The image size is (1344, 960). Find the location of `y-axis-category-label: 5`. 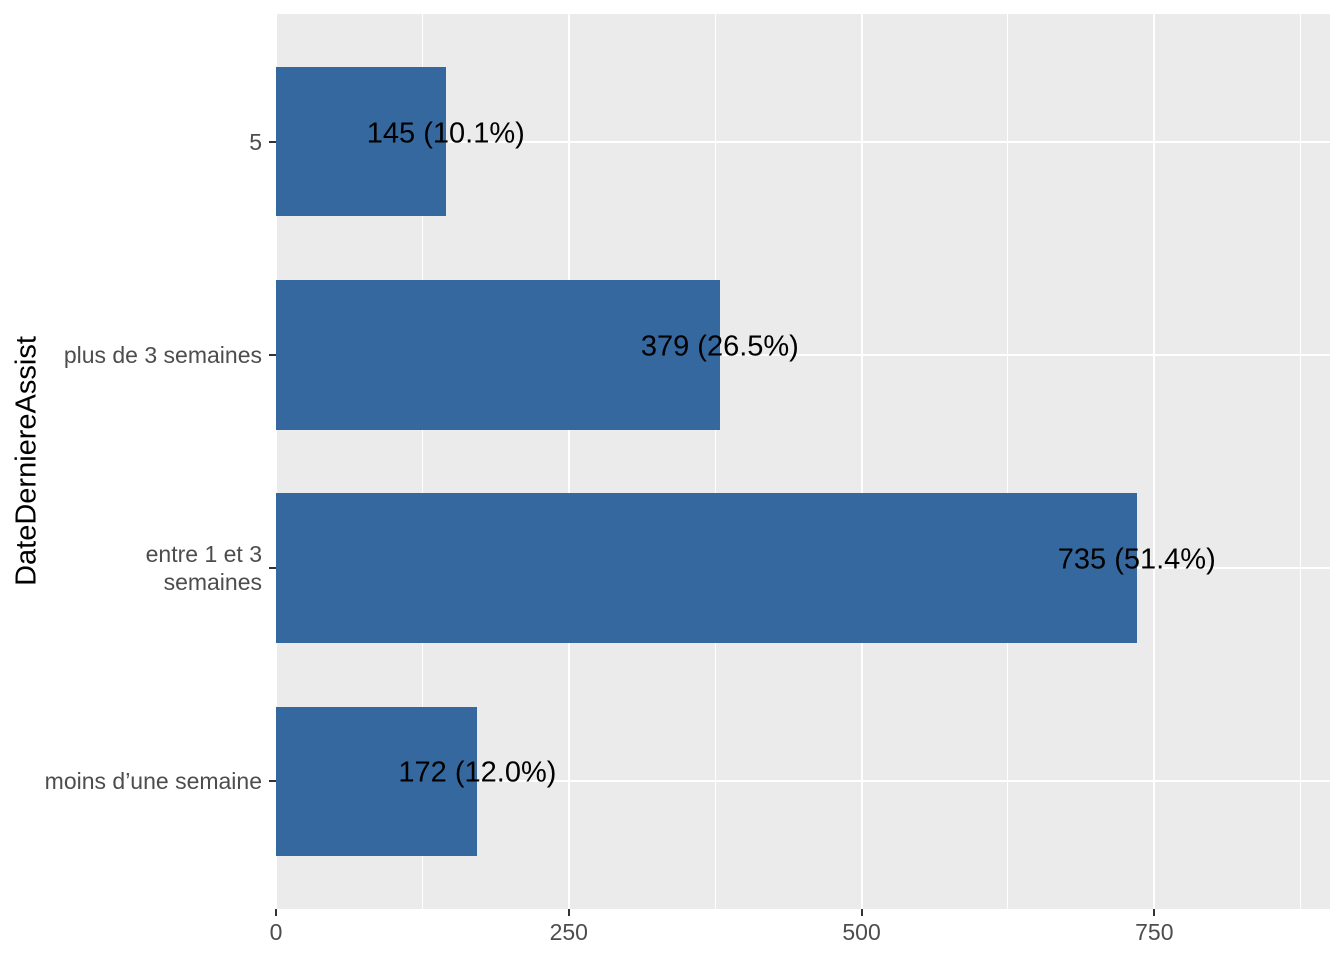

y-axis-category-label: 5 is located at coordinates (255, 141).